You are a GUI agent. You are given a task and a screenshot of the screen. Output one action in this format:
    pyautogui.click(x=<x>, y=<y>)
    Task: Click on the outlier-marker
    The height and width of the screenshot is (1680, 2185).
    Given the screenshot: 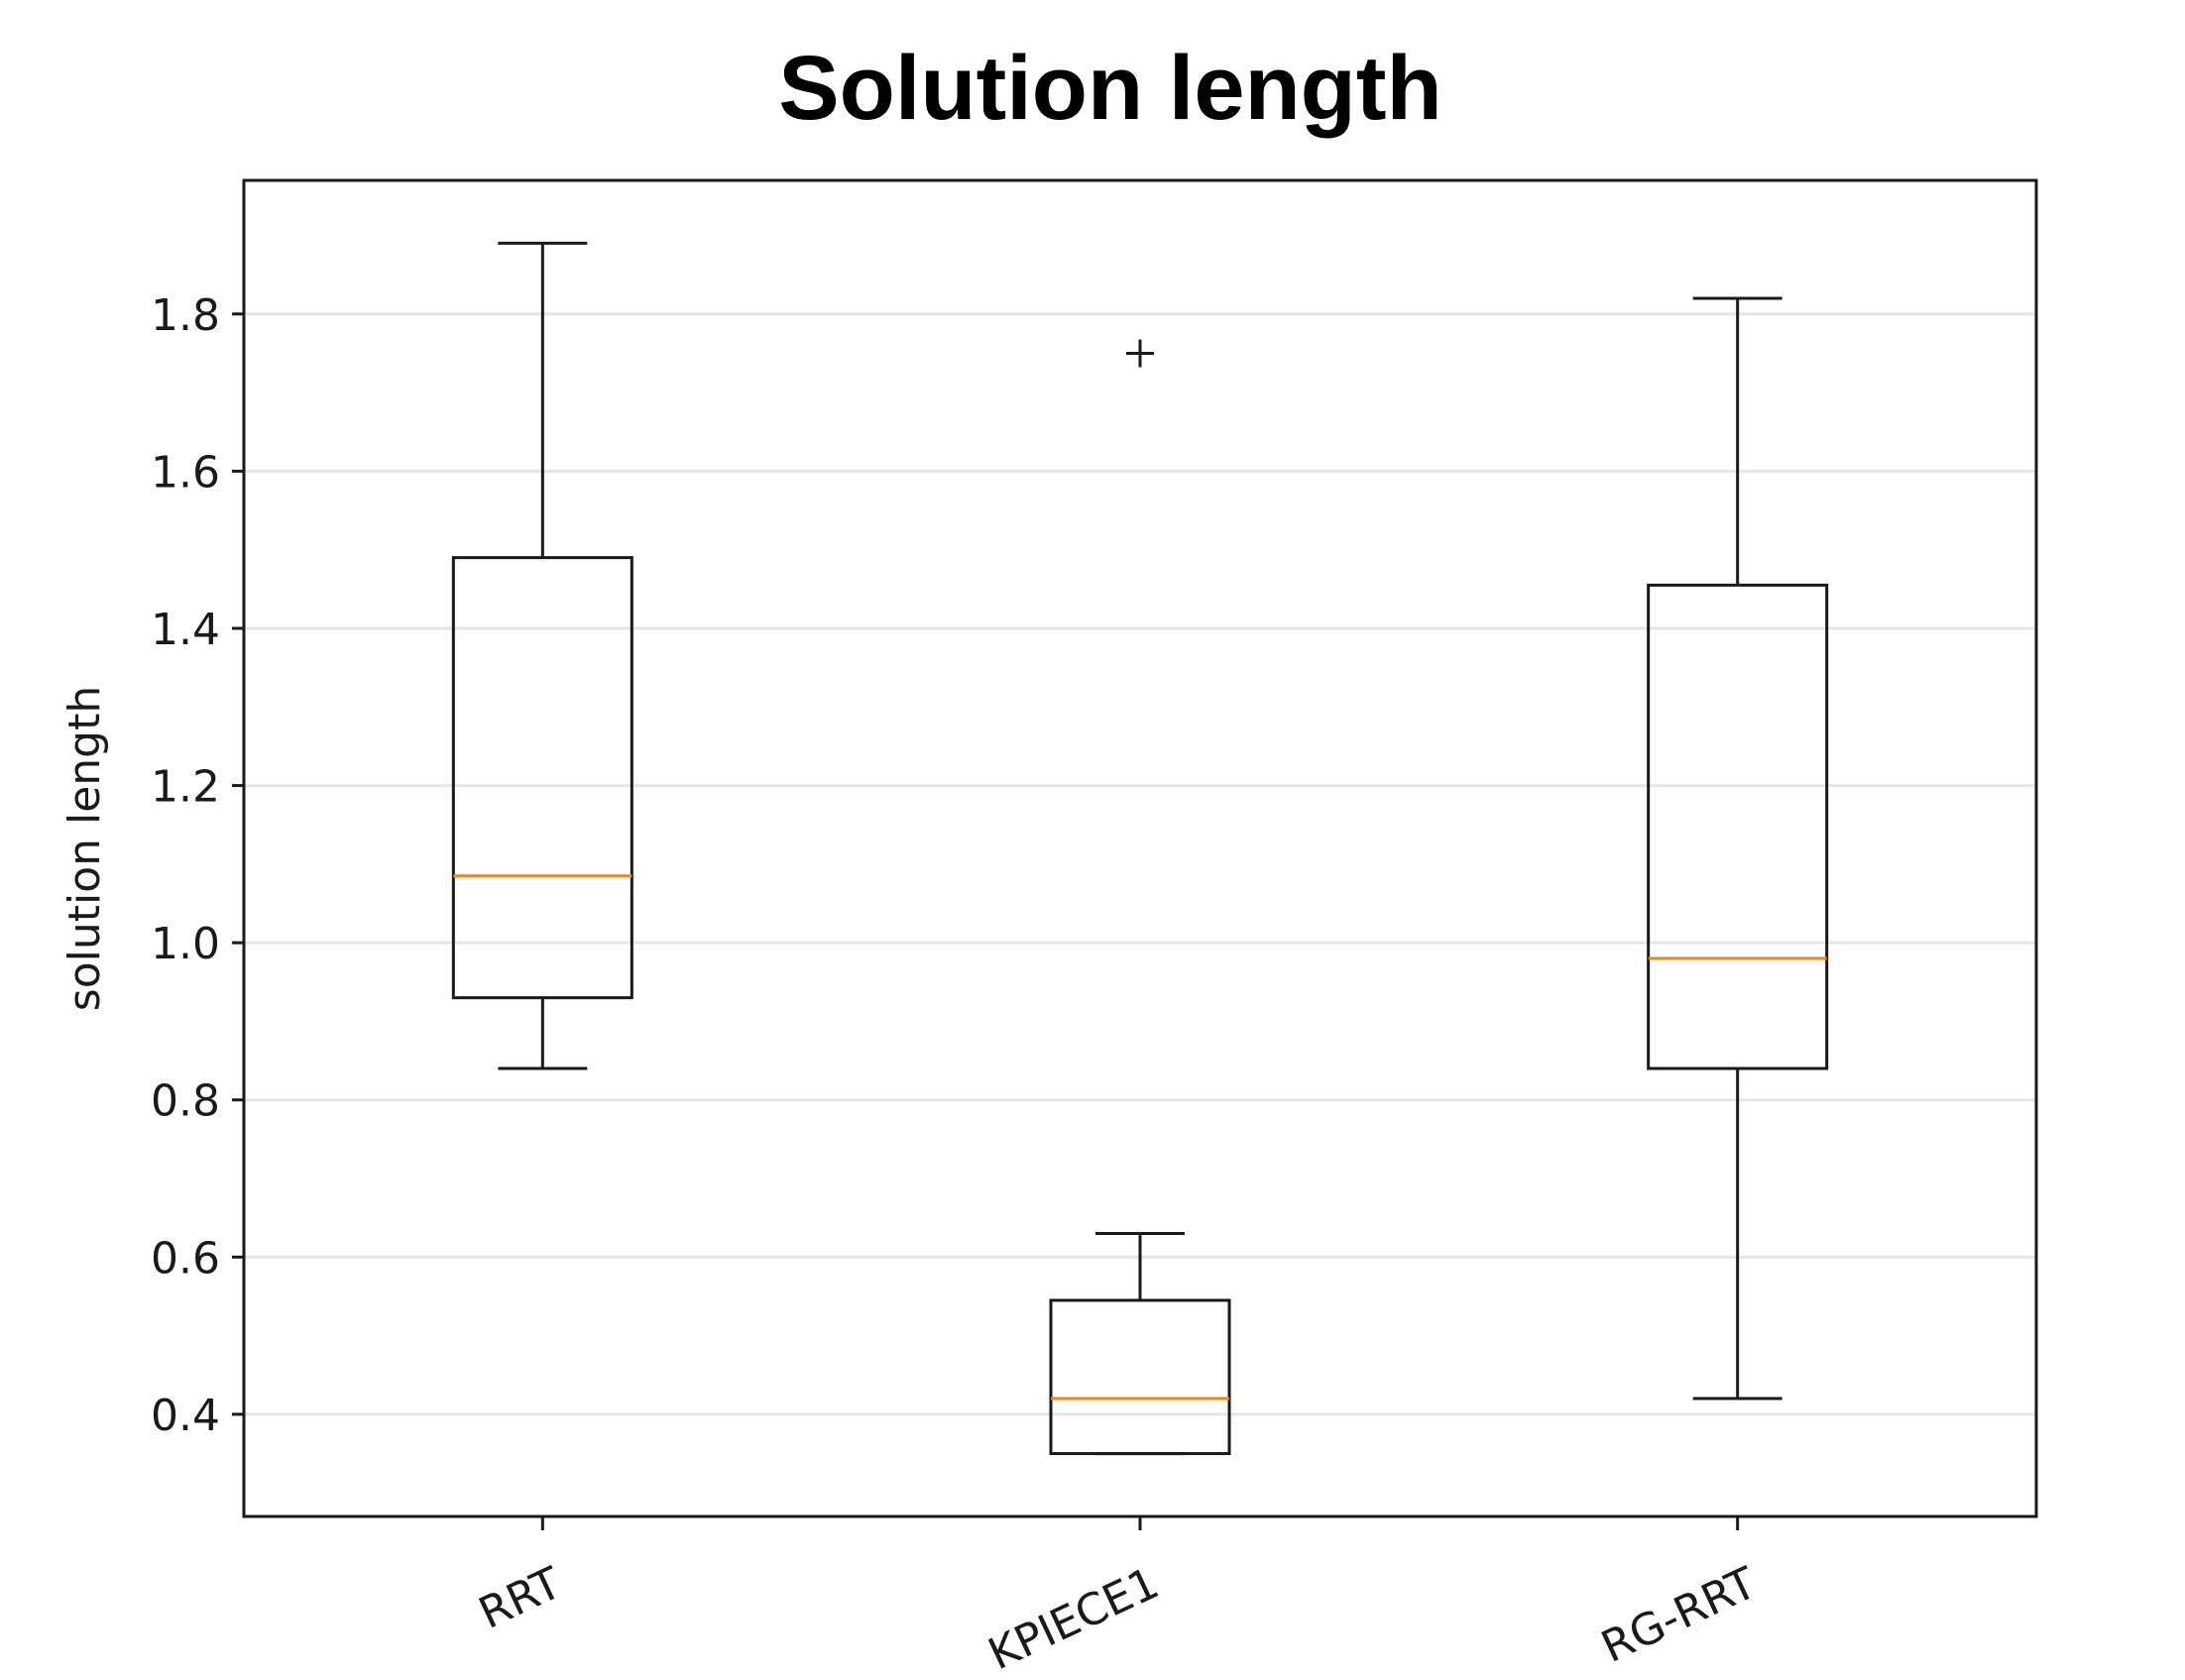 What is the action you would take?
    pyautogui.click(x=1140, y=353)
    